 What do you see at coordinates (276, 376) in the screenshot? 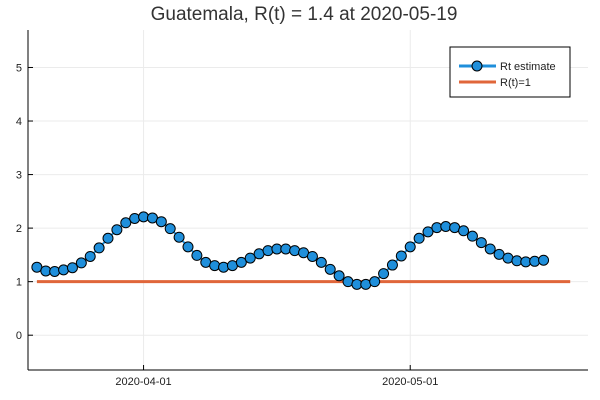
I see `x-axis-ticks: 2020-04-01 2020-05-01` at bounding box center [276, 376].